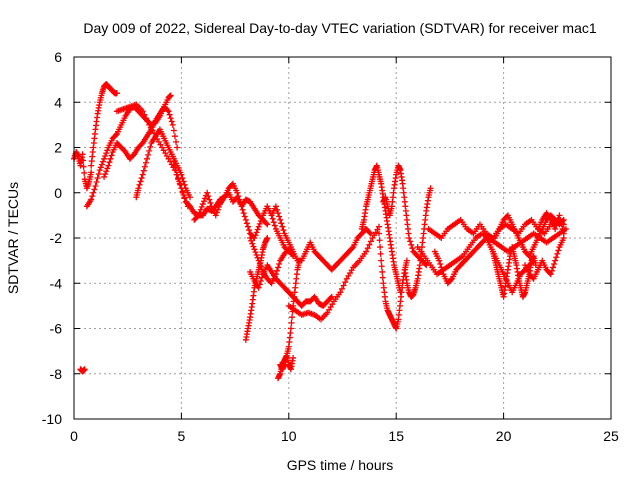 The image size is (640, 480). Describe the element at coordinates (52, 419) in the screenshot. I see `y-tick-label: -10` at that location.